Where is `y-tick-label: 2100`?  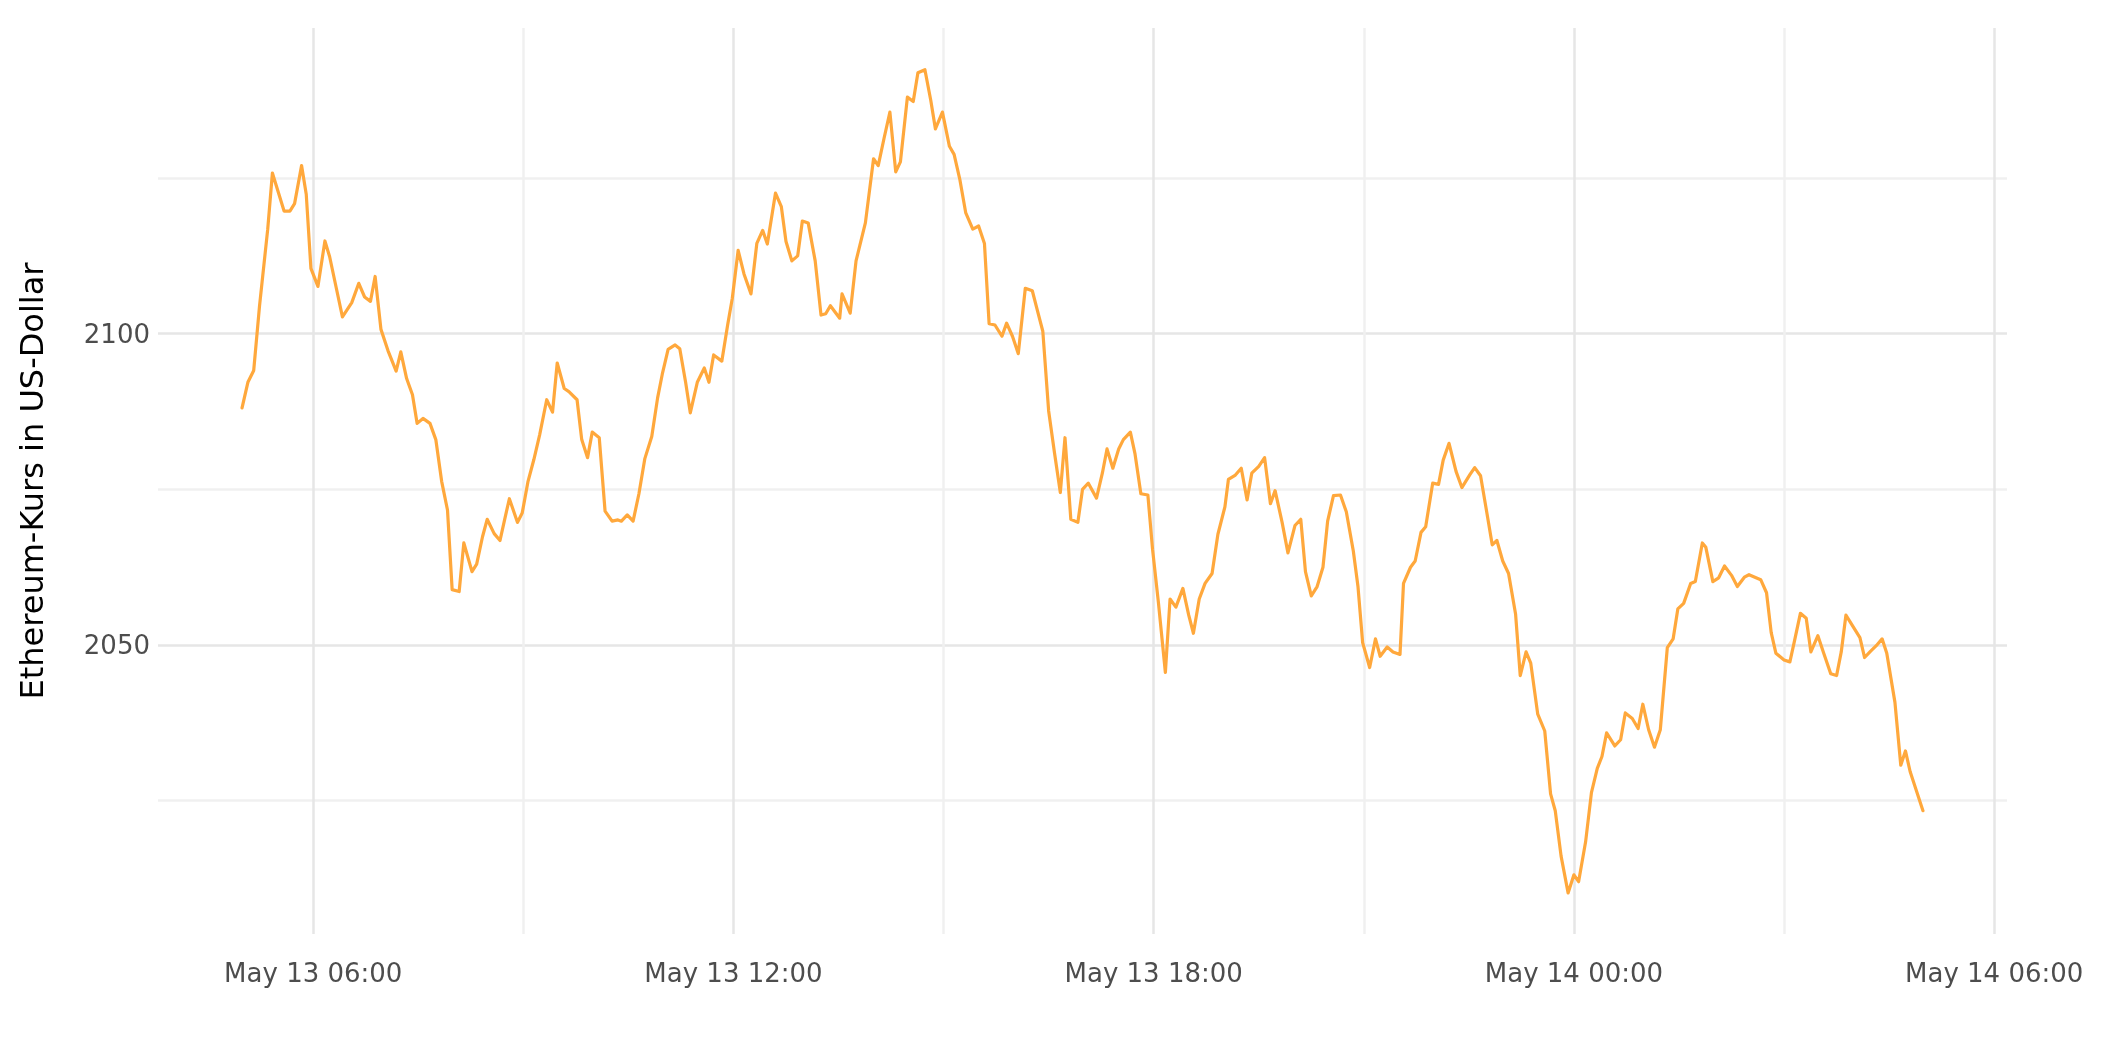 y-tick-label: 2100 is located at coordinates (116, 333).